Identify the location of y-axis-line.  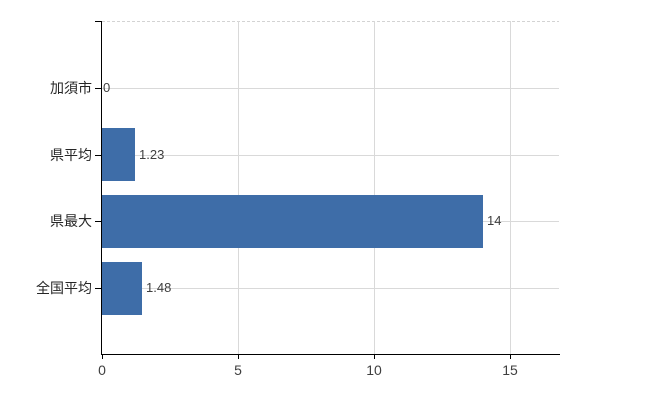
(101, 188).